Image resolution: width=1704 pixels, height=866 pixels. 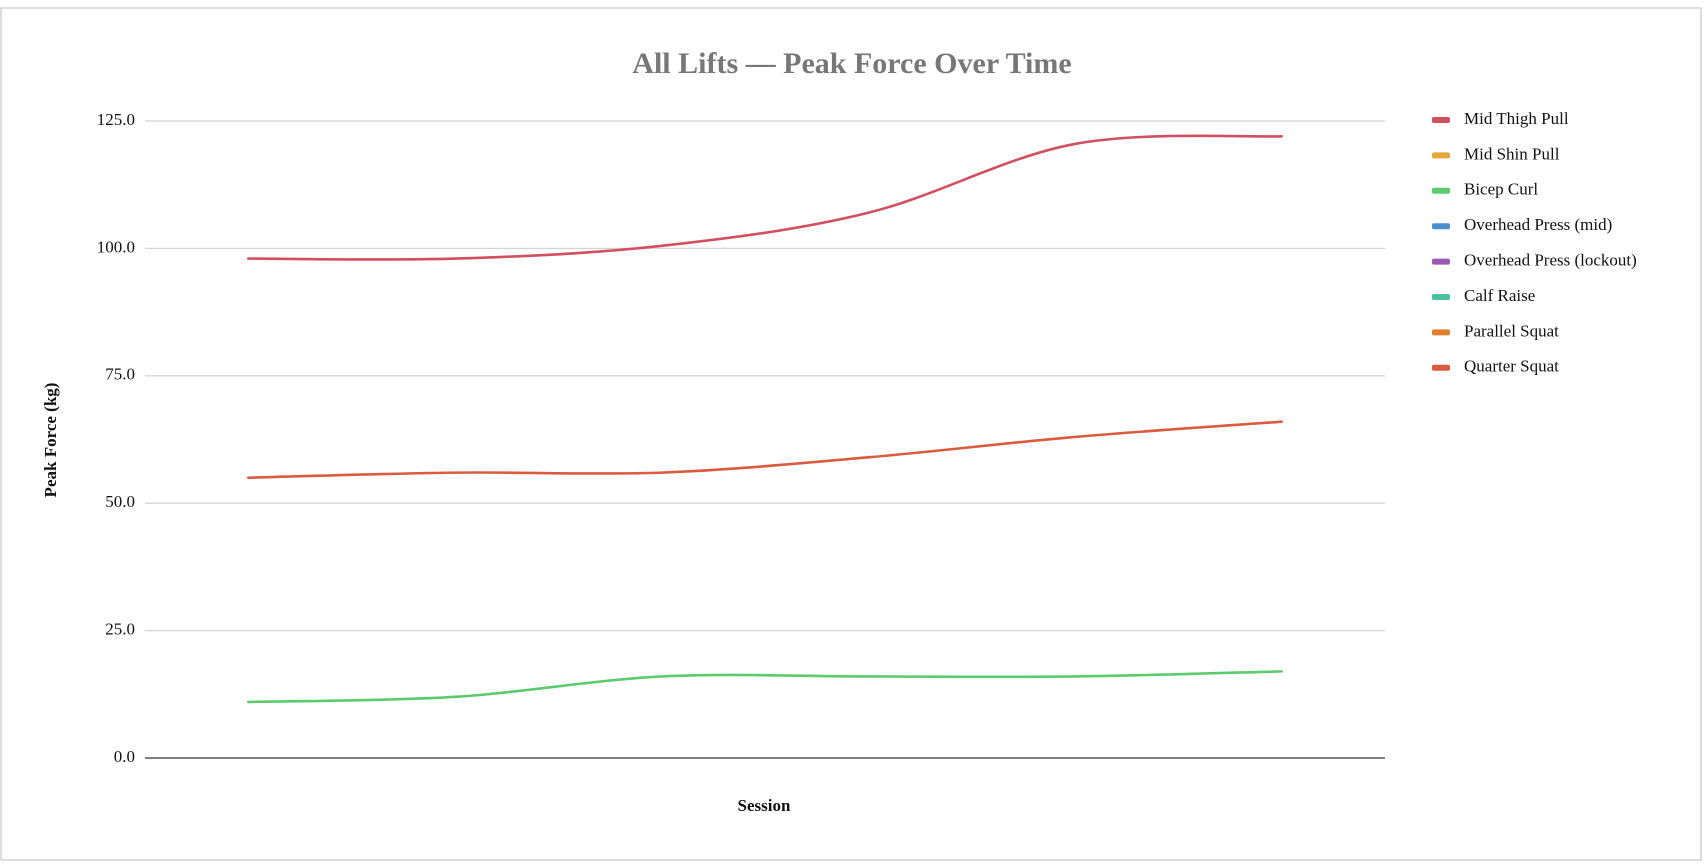 I want to click on legend-label: Calf Raise, so click(x=1499, y=295).